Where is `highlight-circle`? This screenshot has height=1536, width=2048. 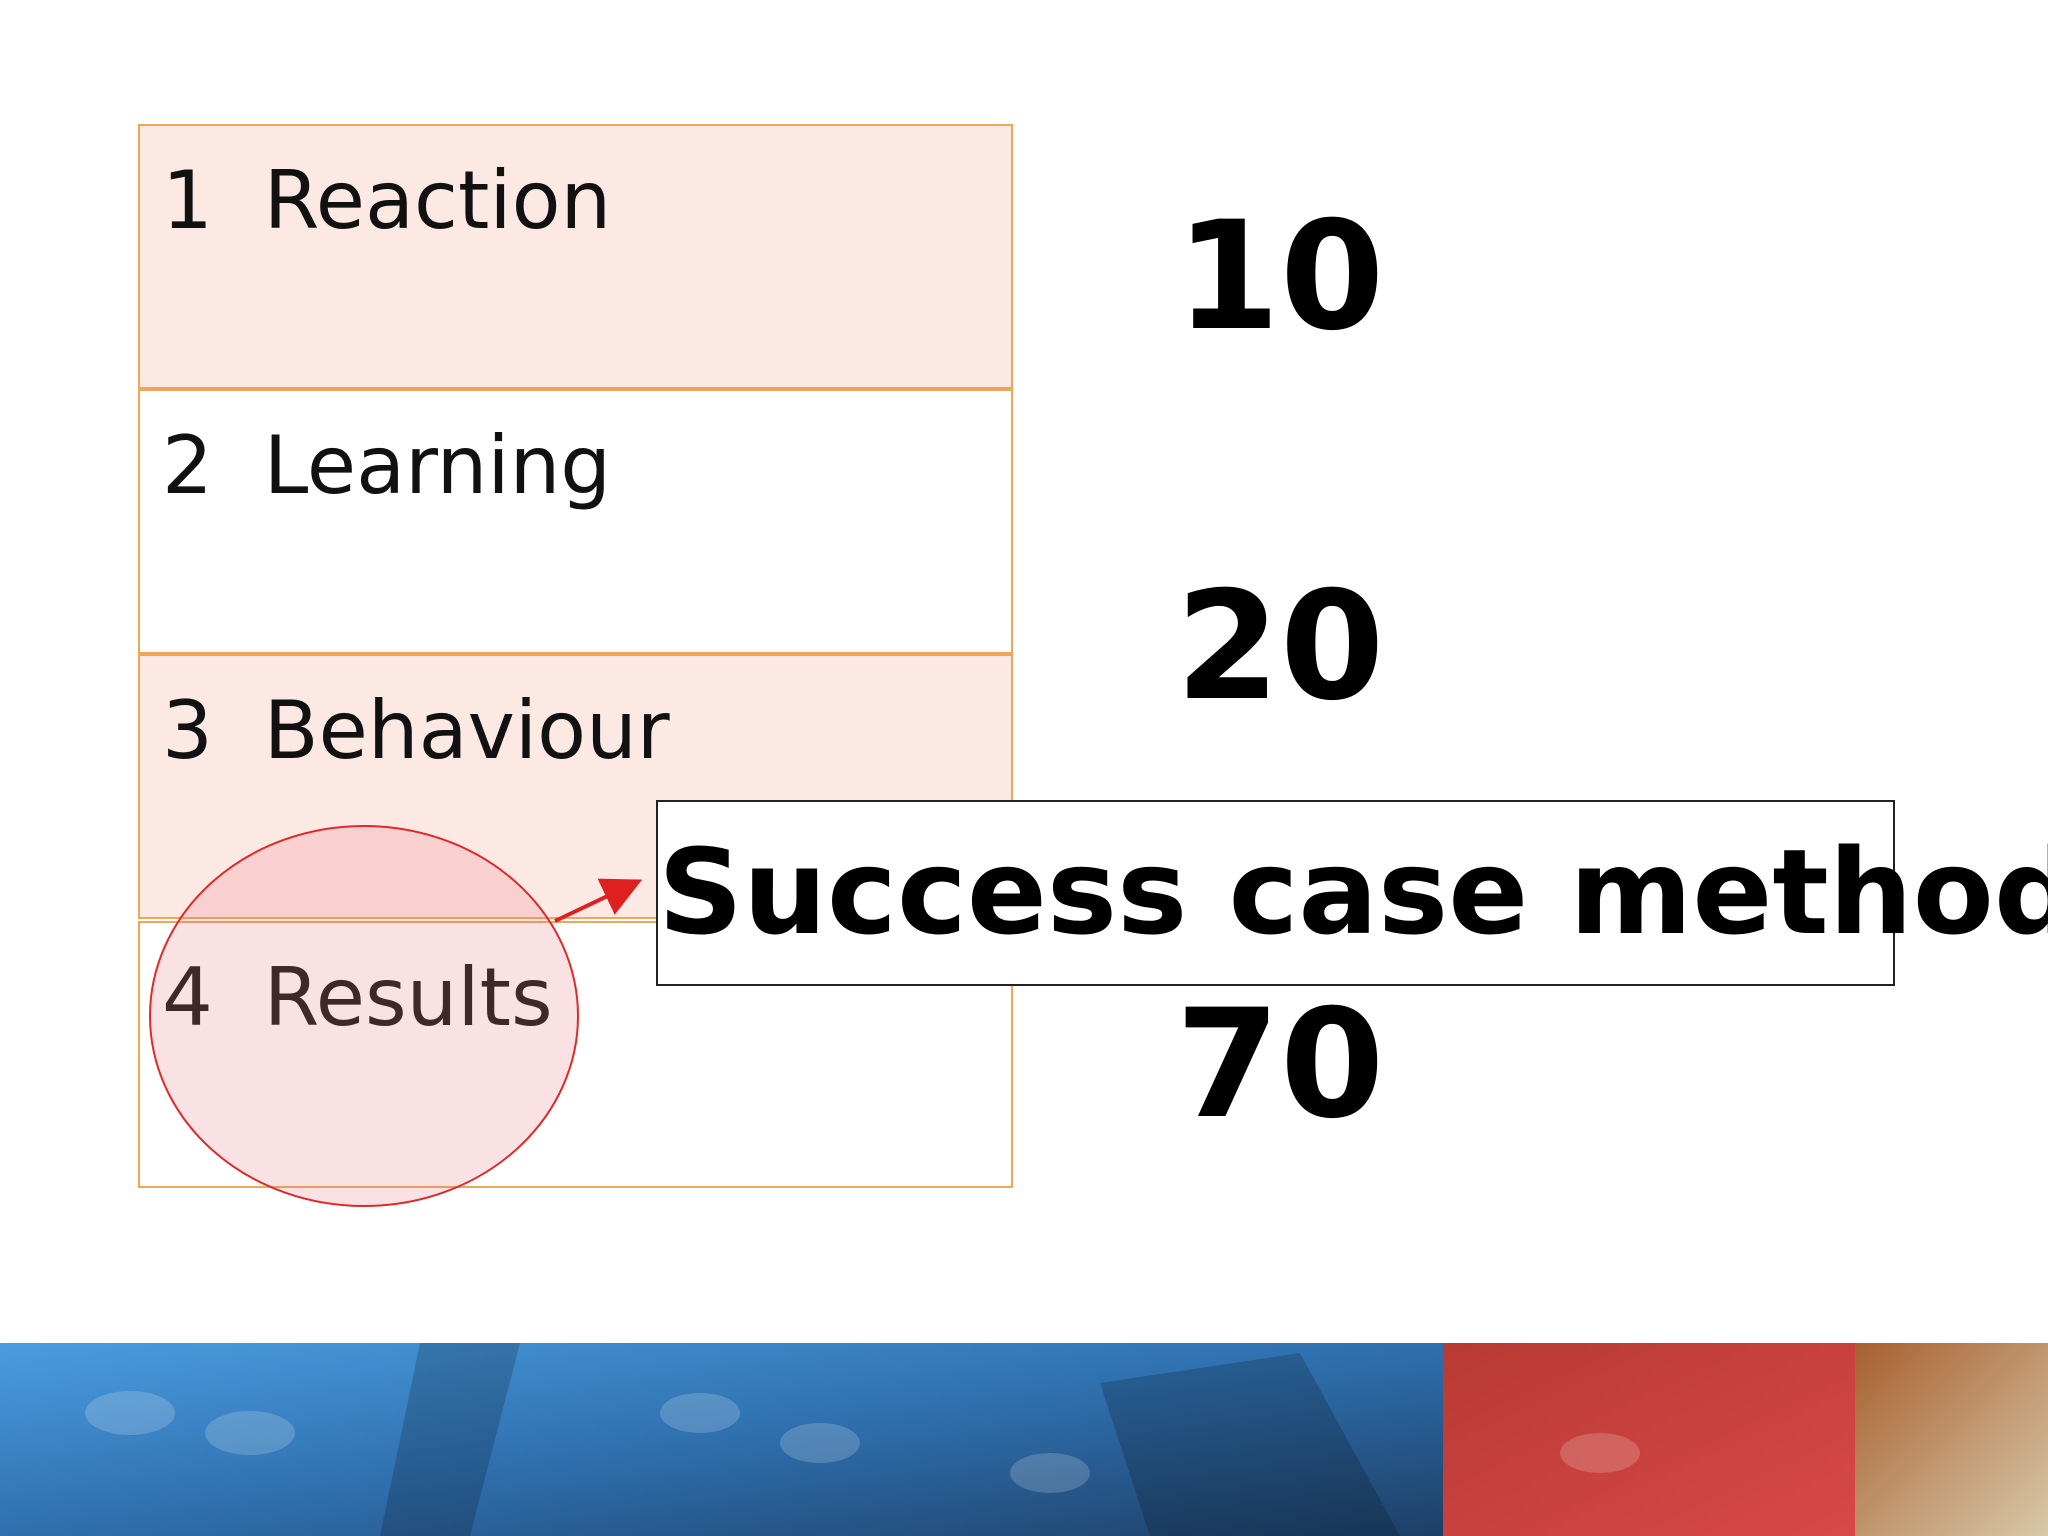
highlight-circle is located at coordinates (364, 1016).